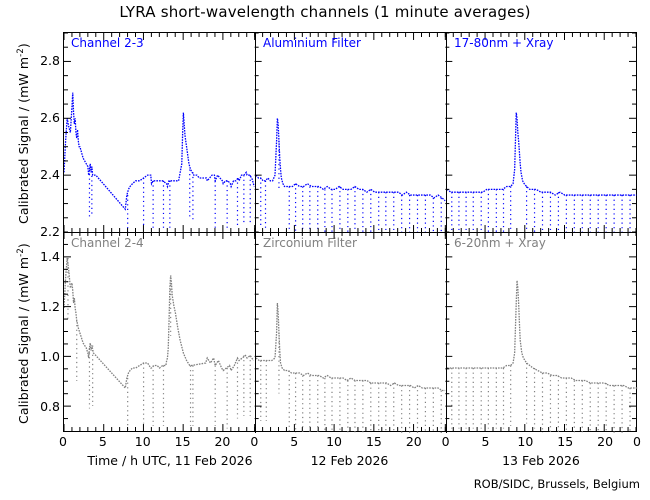  Describe the element at coordinates (556, 484) in the screenshot. I see `credit-text: ROB/SIDC, Brussels, Belgium` at that location.